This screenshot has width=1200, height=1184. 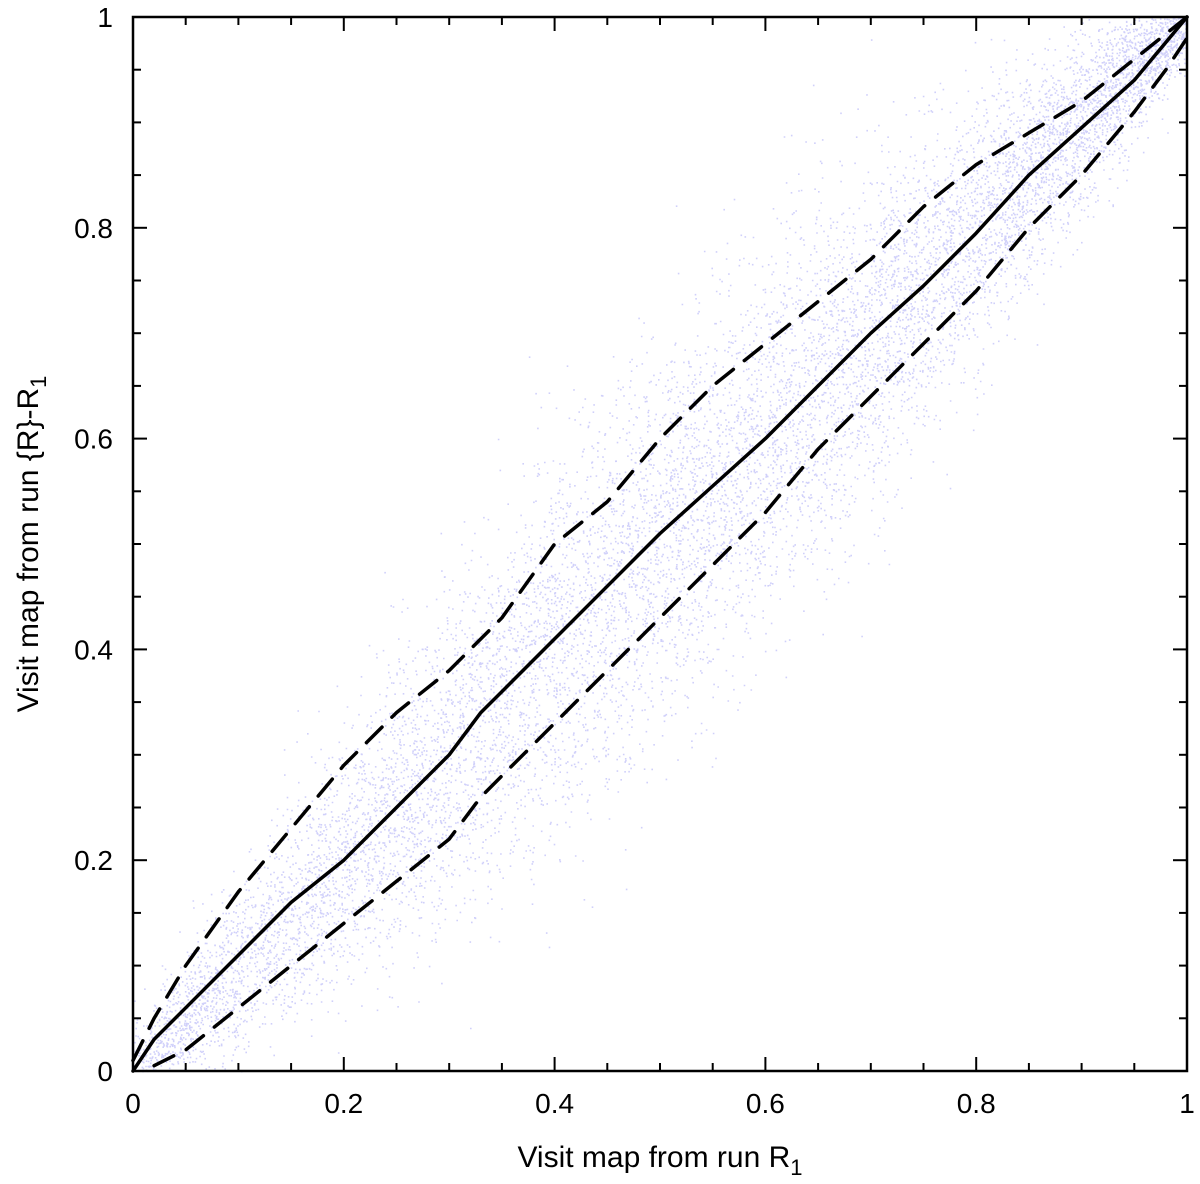 I want to click on y-axis-title: Visit map from run {R}-R1, so click(x=31, y=544).